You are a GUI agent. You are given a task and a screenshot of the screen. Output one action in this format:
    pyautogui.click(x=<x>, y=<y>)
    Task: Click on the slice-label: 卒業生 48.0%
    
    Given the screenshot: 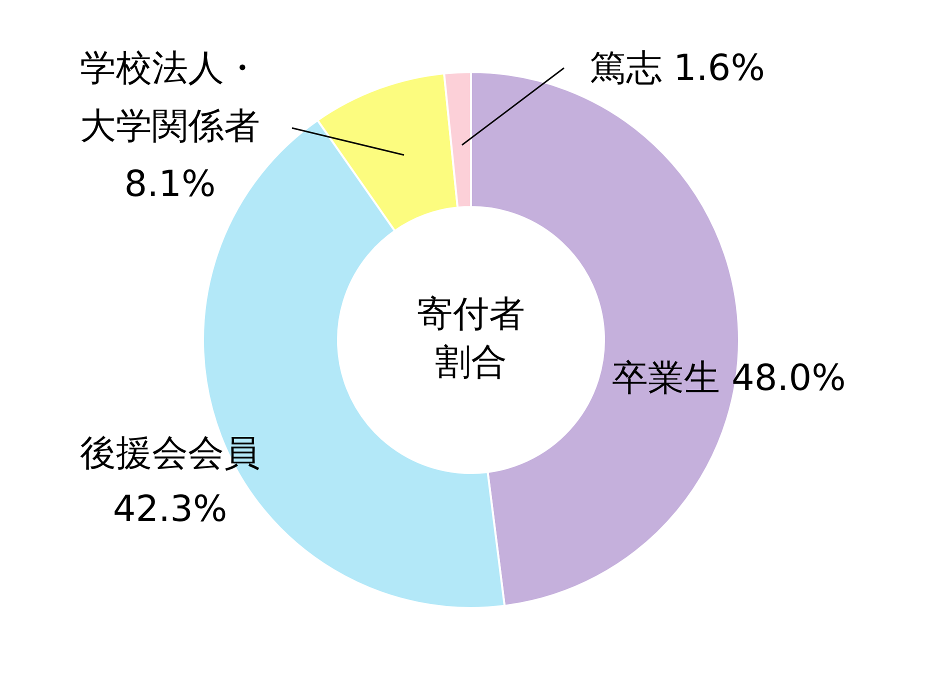 What is the action you would take?
    pyautogui.click(x=729, y=378)
    